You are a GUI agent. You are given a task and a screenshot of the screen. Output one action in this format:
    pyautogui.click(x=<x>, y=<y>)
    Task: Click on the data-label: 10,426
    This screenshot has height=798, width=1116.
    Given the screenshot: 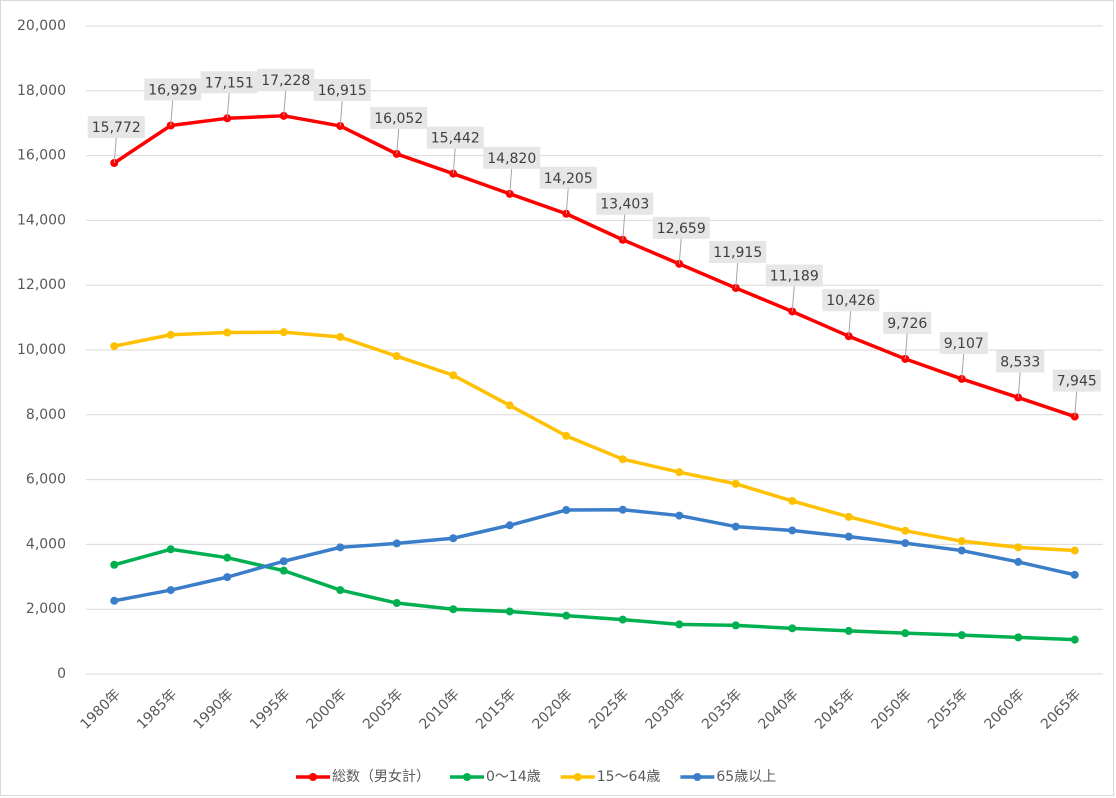 What is the action you would take?
    pyautogui.click(x=850, y=301)
    